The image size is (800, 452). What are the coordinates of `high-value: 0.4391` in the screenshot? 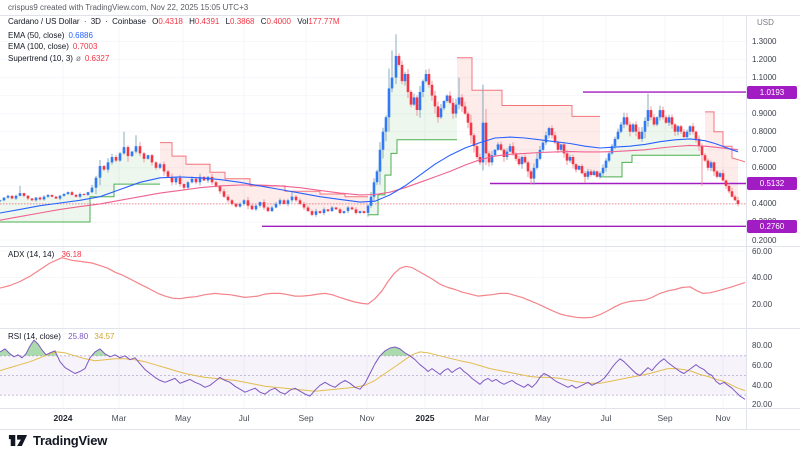 It's located at (207, 21).